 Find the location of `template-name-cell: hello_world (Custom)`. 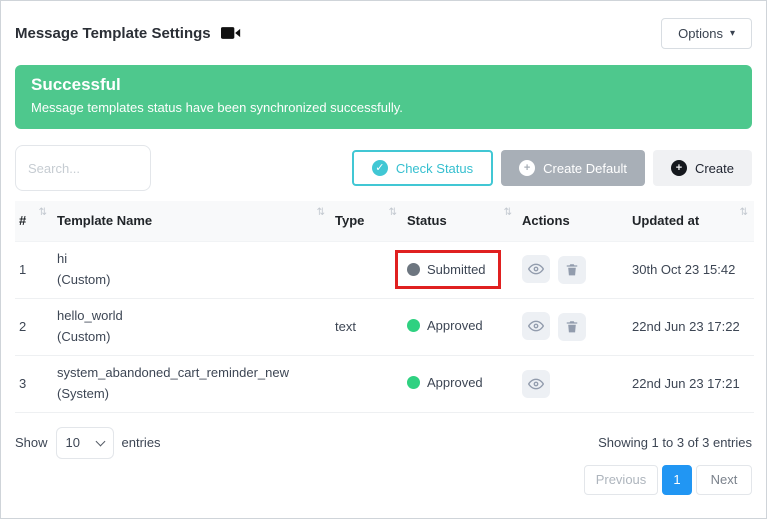

template-name-cell: hello_world (Custom) is located at coordinates (192, 327).